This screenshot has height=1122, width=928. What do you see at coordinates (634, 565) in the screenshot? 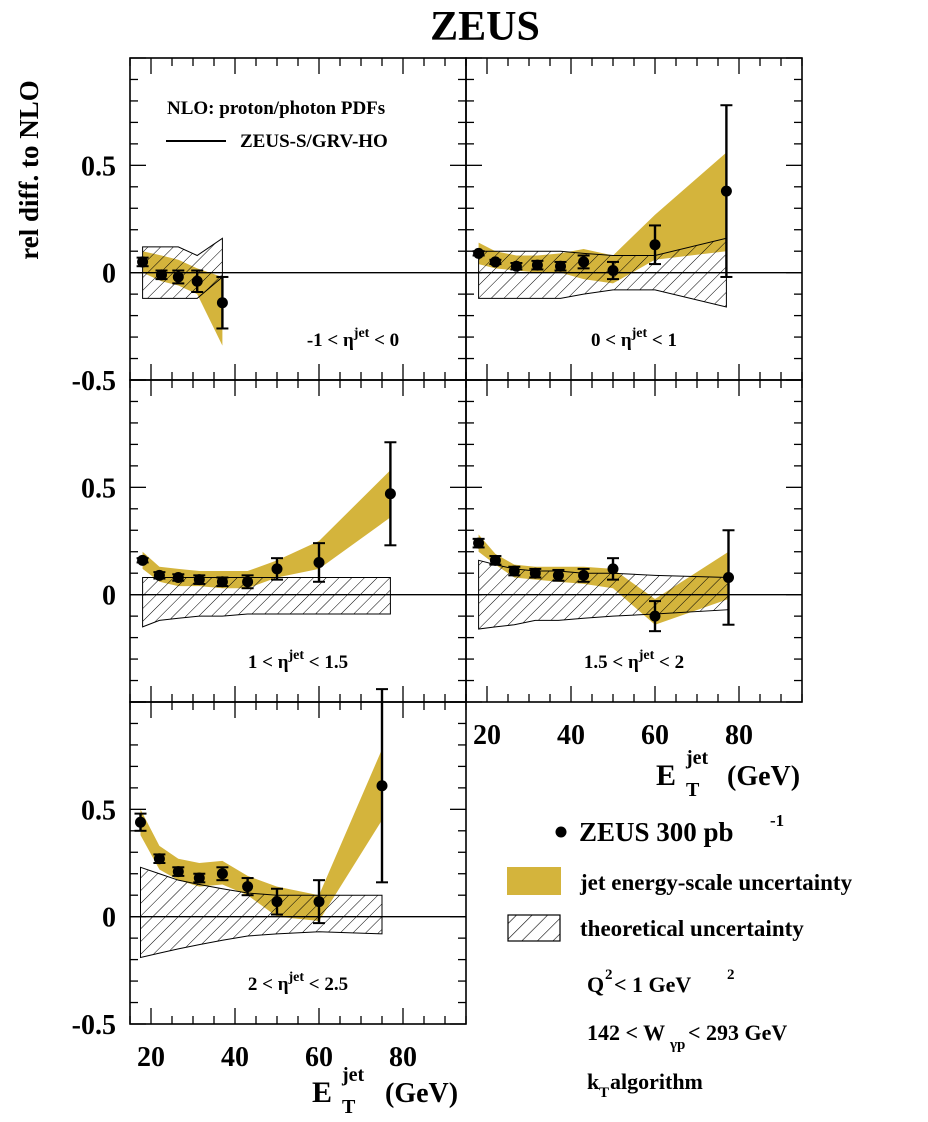
I see `panel-4: 20 40 60 80 1.5 < ηjet < 2` at bounding box center [634, 565].